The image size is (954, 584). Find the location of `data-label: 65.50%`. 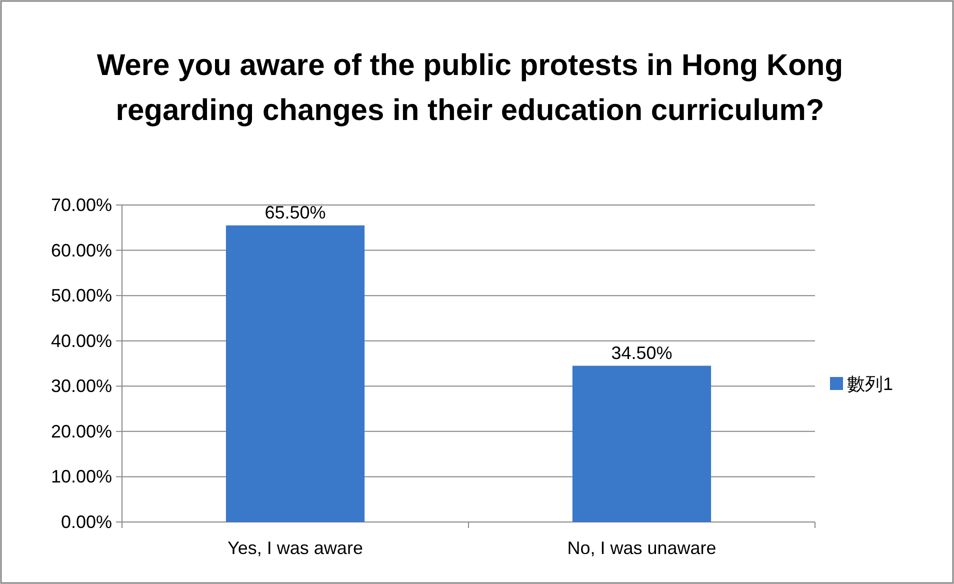

data-label: 65.50% is located at coordinates (295, 212).